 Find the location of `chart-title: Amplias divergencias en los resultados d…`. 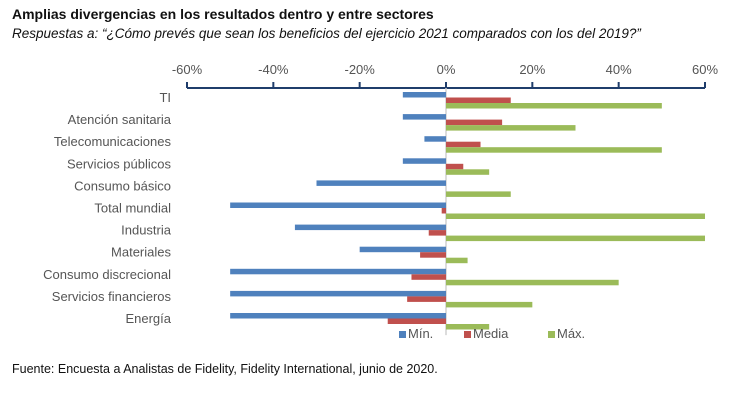

chart-title: Amplias divergencias en los resultados d… is located at coordinates (223, 14).